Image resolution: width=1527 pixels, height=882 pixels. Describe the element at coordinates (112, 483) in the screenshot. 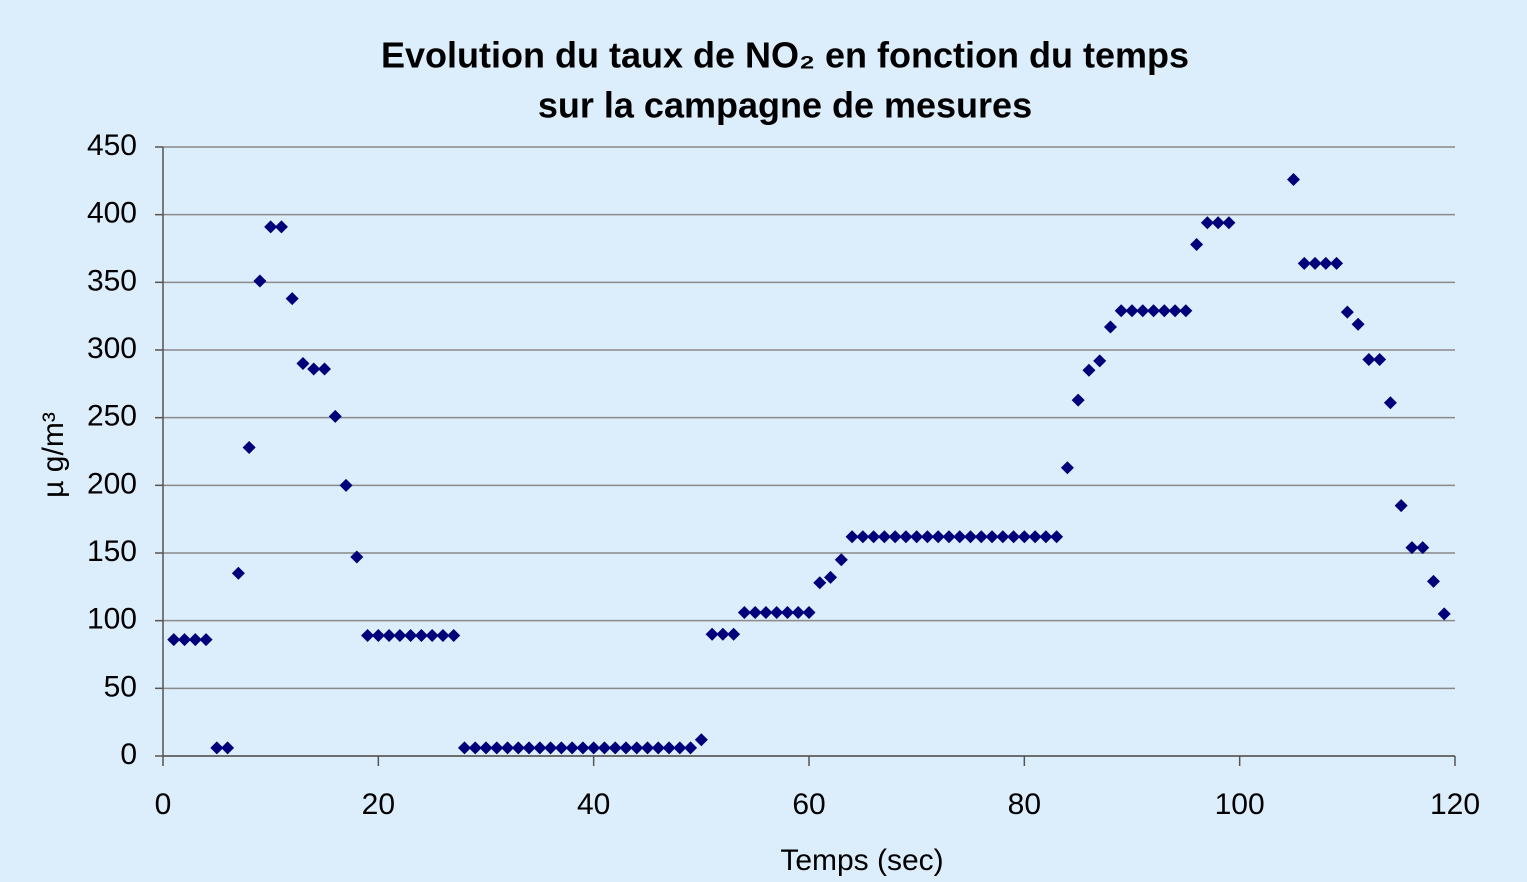

I see `y-tick-label: 200` at that location.